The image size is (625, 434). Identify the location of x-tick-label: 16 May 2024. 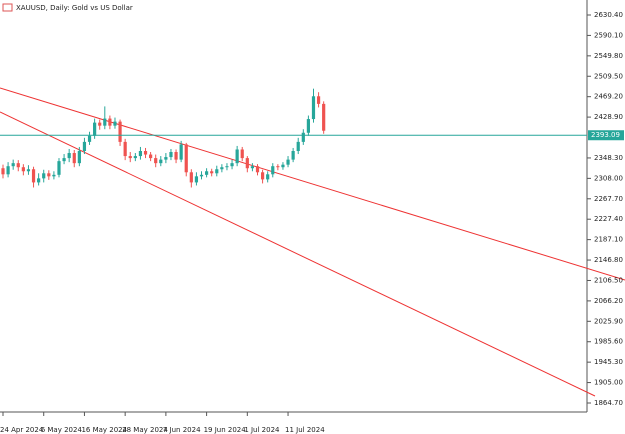
(104, 430).